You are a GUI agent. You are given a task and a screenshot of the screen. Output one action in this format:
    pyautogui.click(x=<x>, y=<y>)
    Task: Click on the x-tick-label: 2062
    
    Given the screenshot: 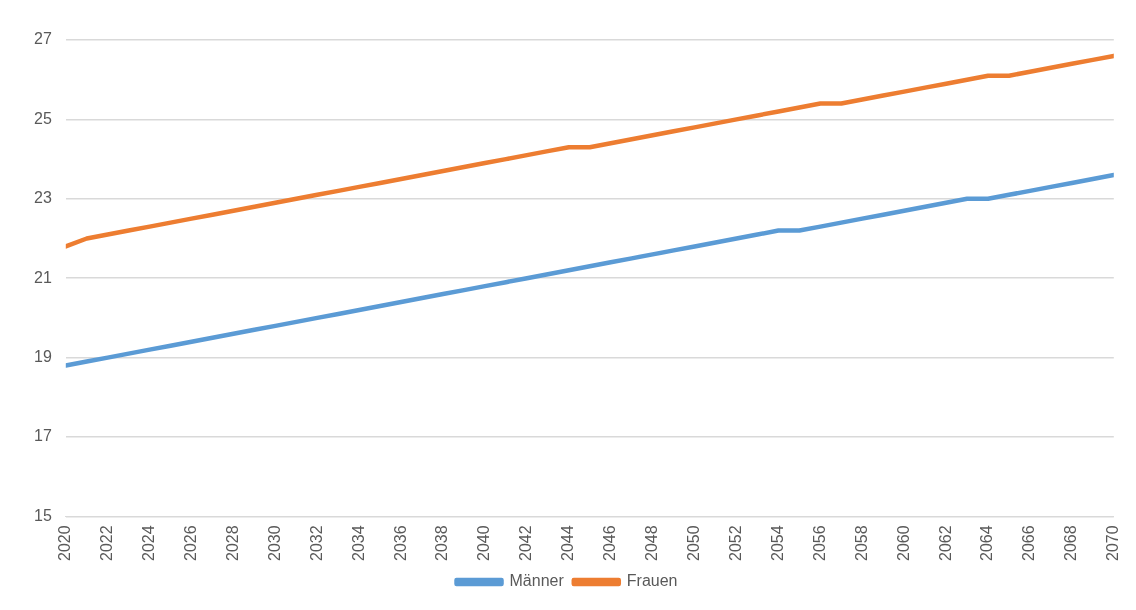 What is the action you would take?
    pyautogui.click(x=945, y=543)
    